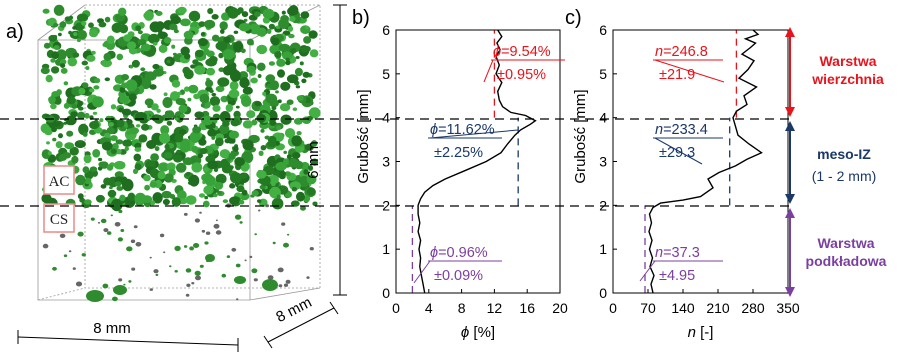 This screenshot has height=356, width=898. I want to click on cs-label: CS, so click(59, 220).